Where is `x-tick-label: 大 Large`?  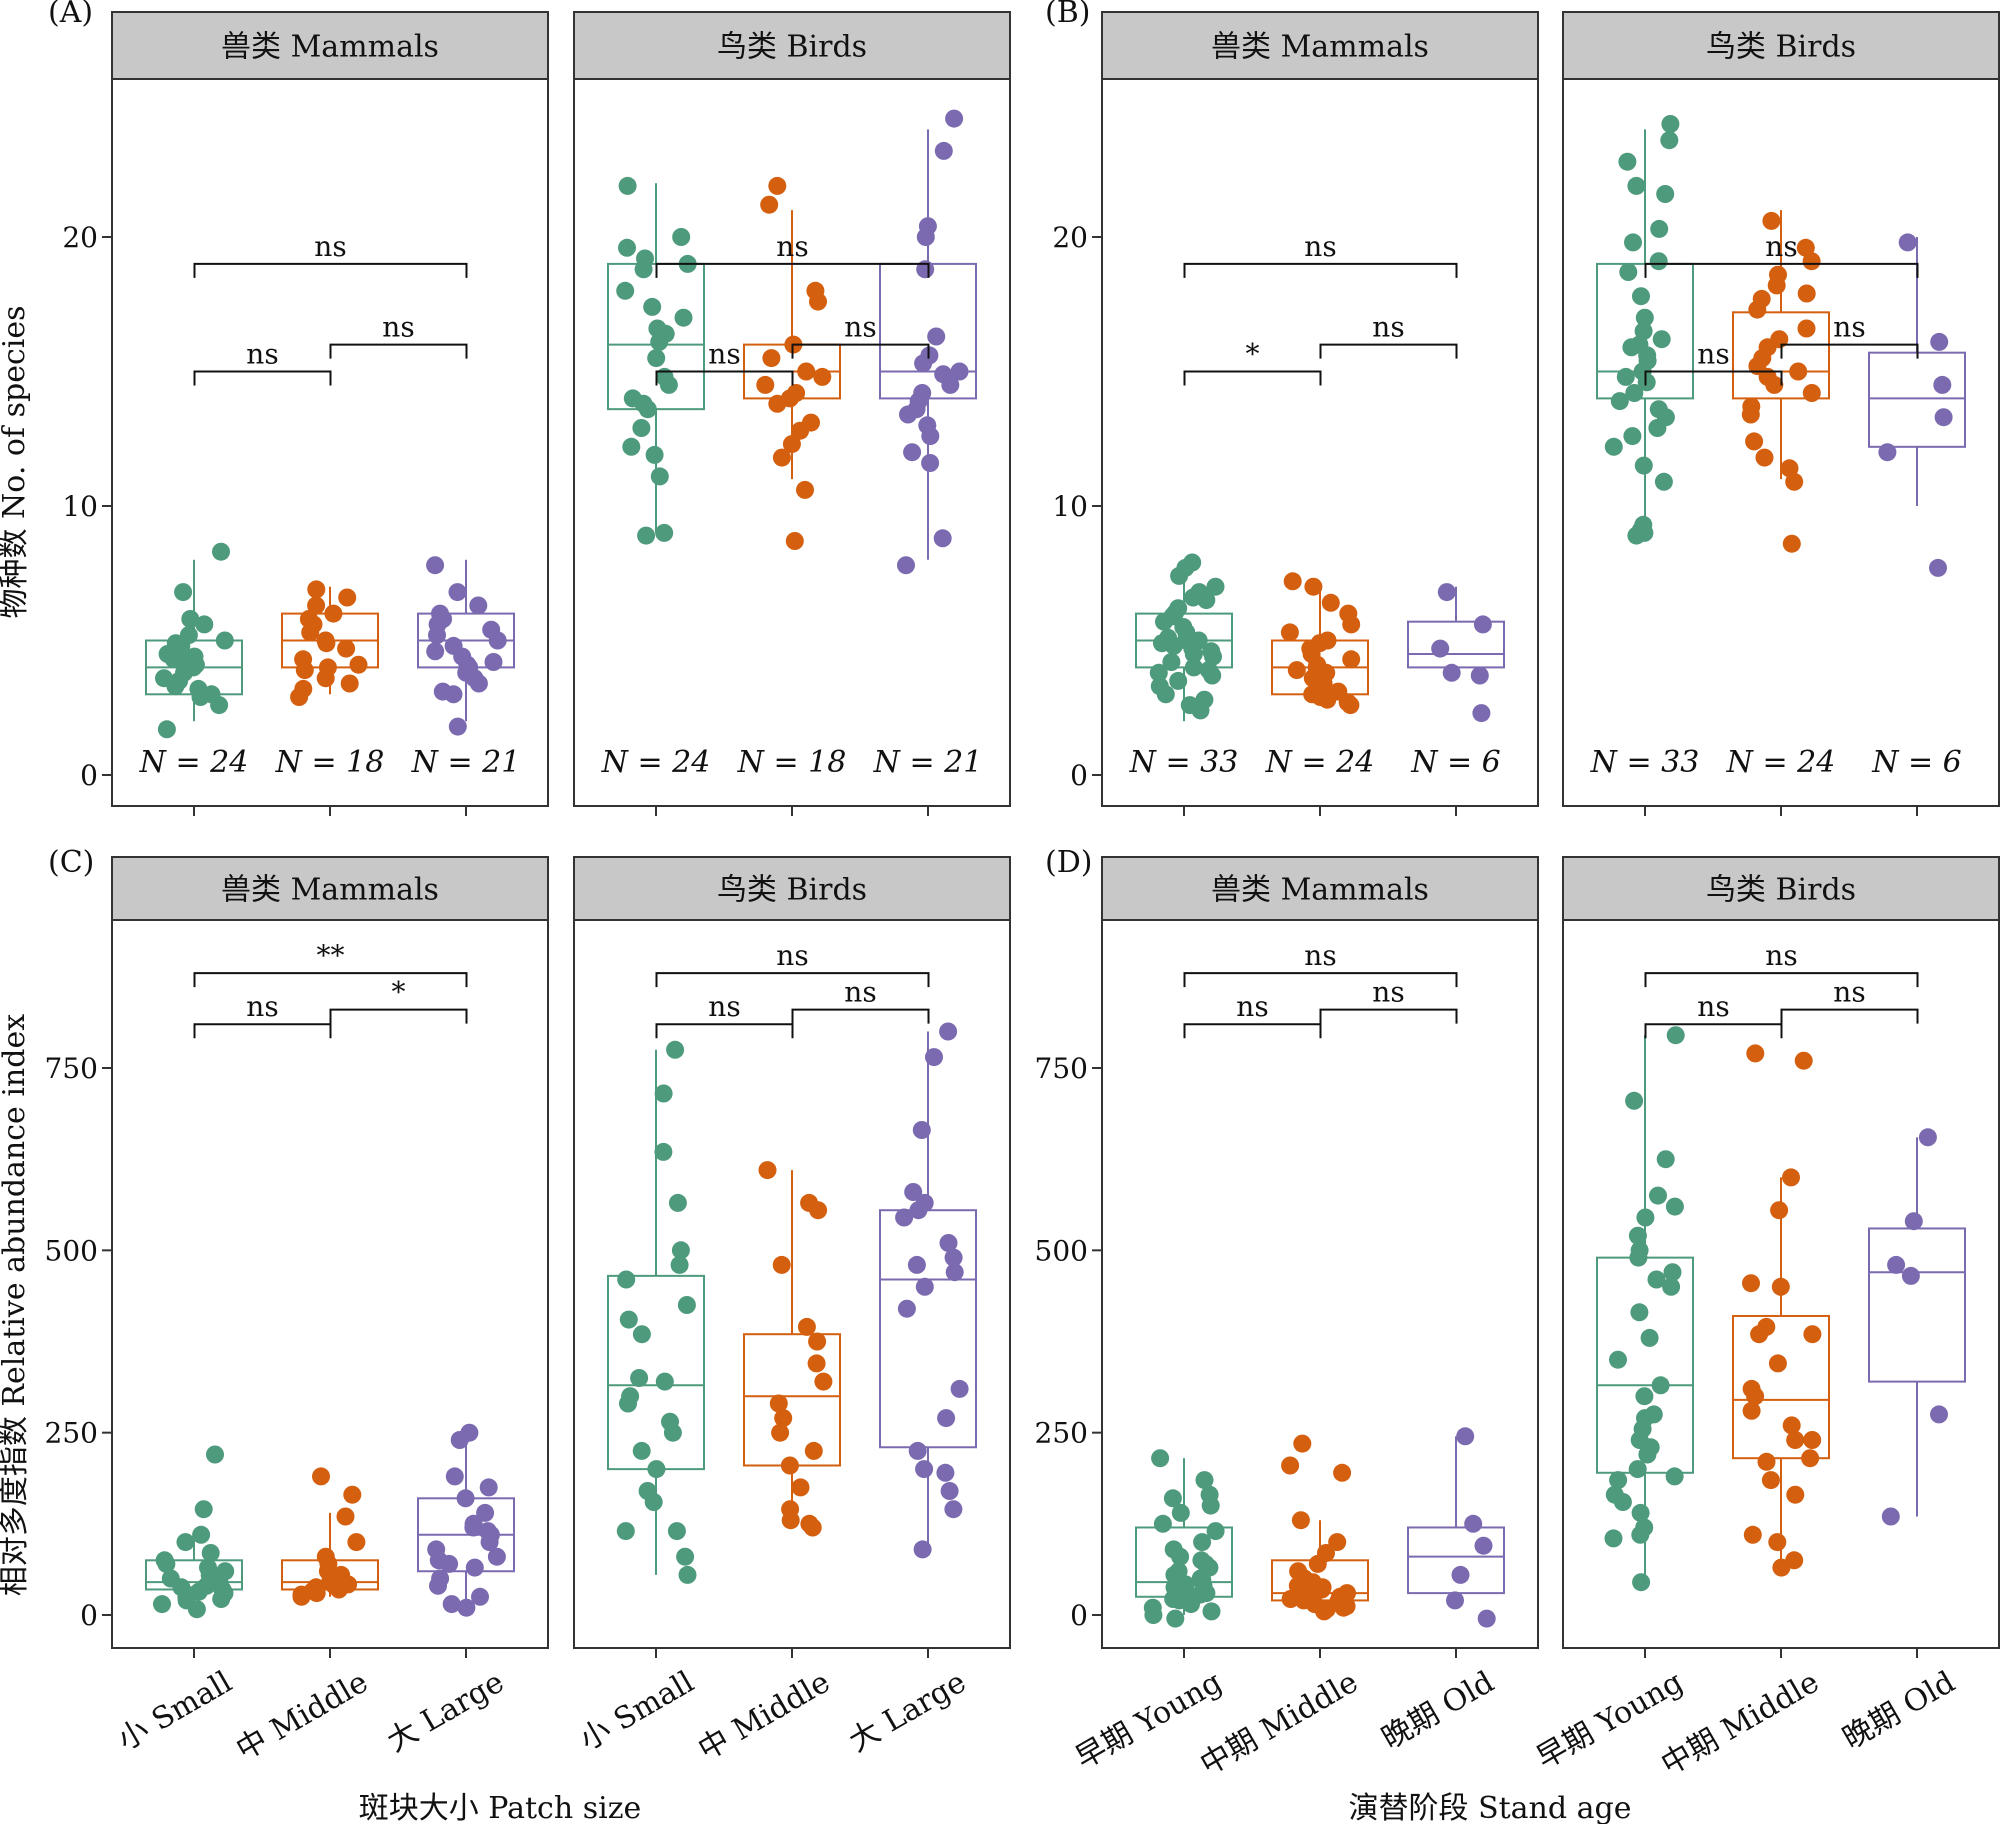
x-tick-label: 大 Large is located at coordinates (907, 1712).